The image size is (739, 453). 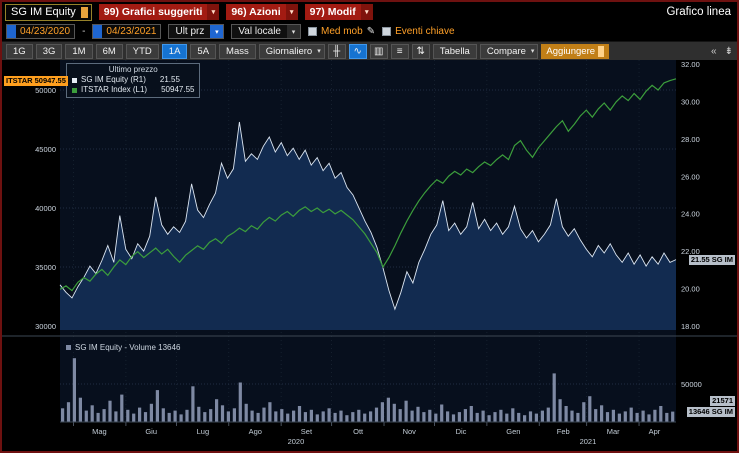 I want to click on svg-text: Nov, so click(x=410, y=431).